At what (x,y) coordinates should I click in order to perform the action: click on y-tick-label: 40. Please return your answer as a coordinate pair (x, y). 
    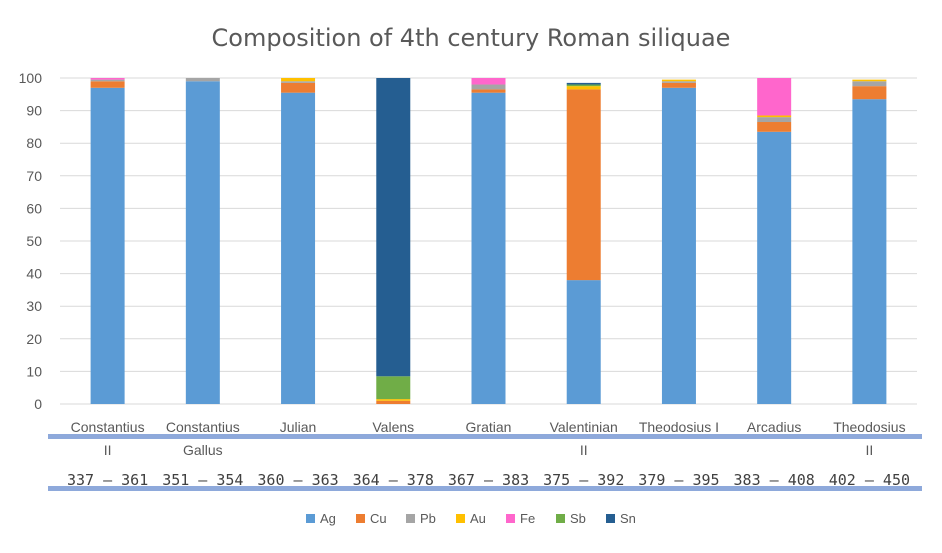
    Looking at the image, I should click on (34, 274).